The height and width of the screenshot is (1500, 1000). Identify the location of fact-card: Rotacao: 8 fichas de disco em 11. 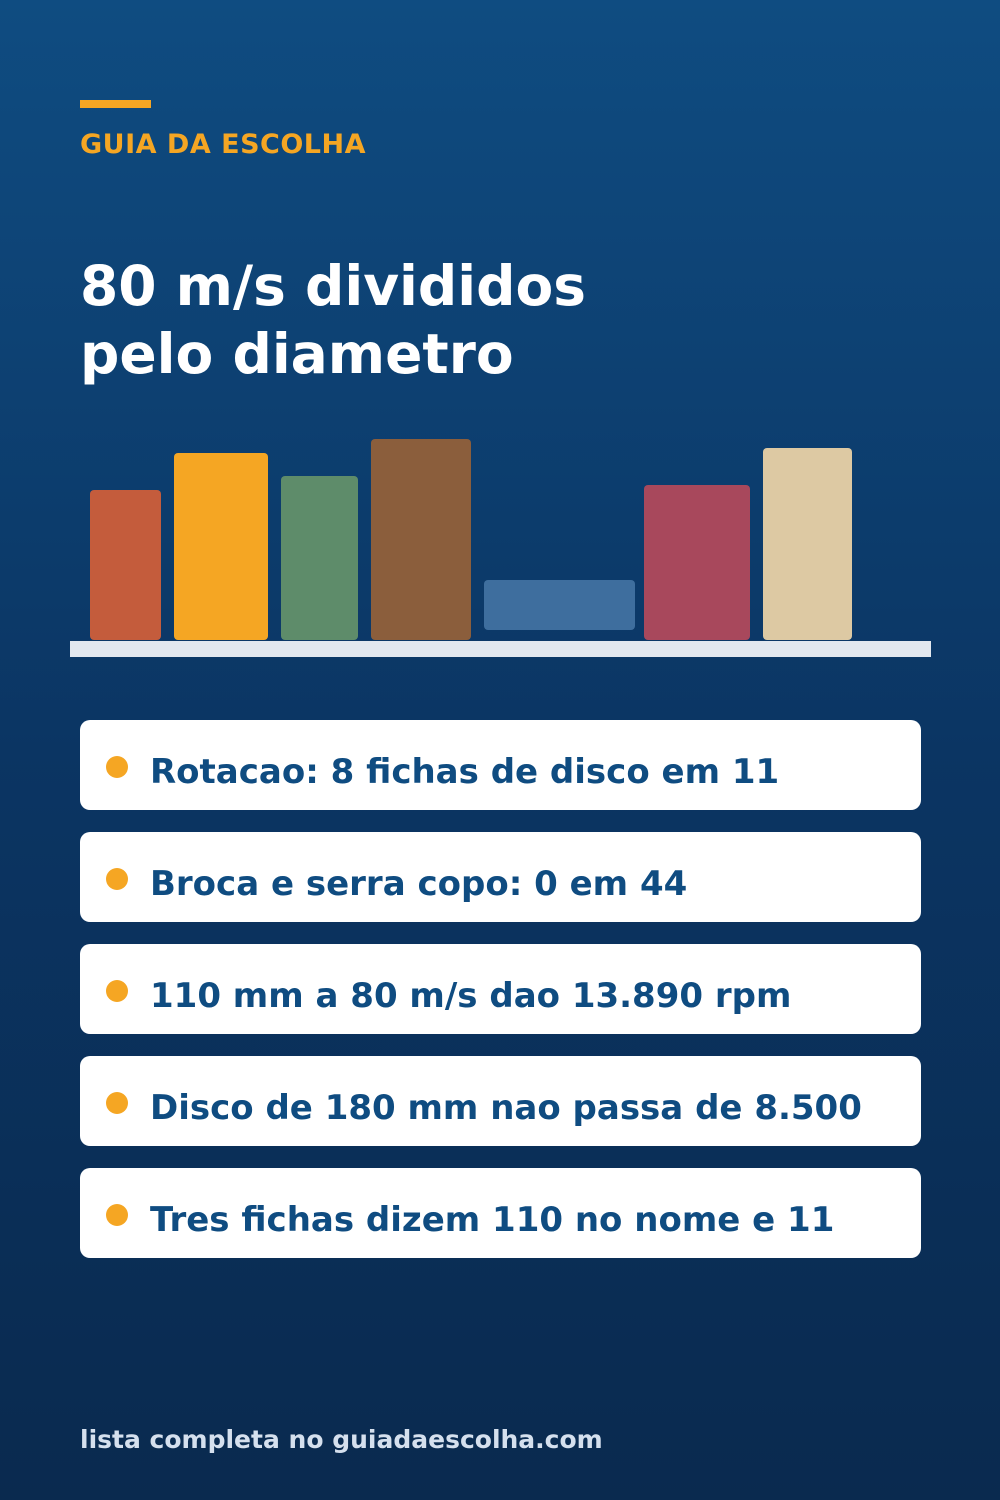
(500, 765).